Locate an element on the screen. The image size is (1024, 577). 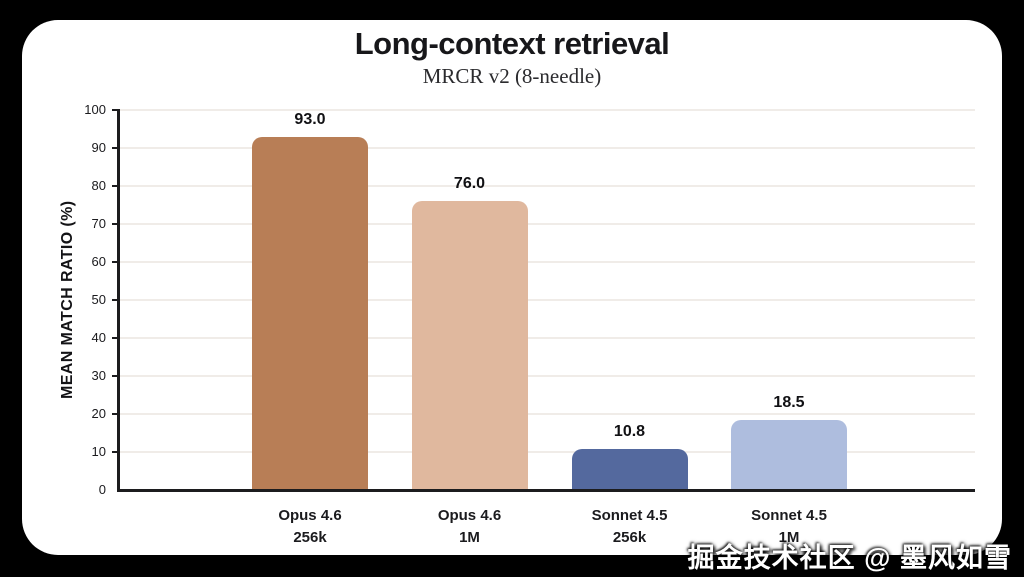
y-tick-label: 40 is located at coordinates (98, 337).